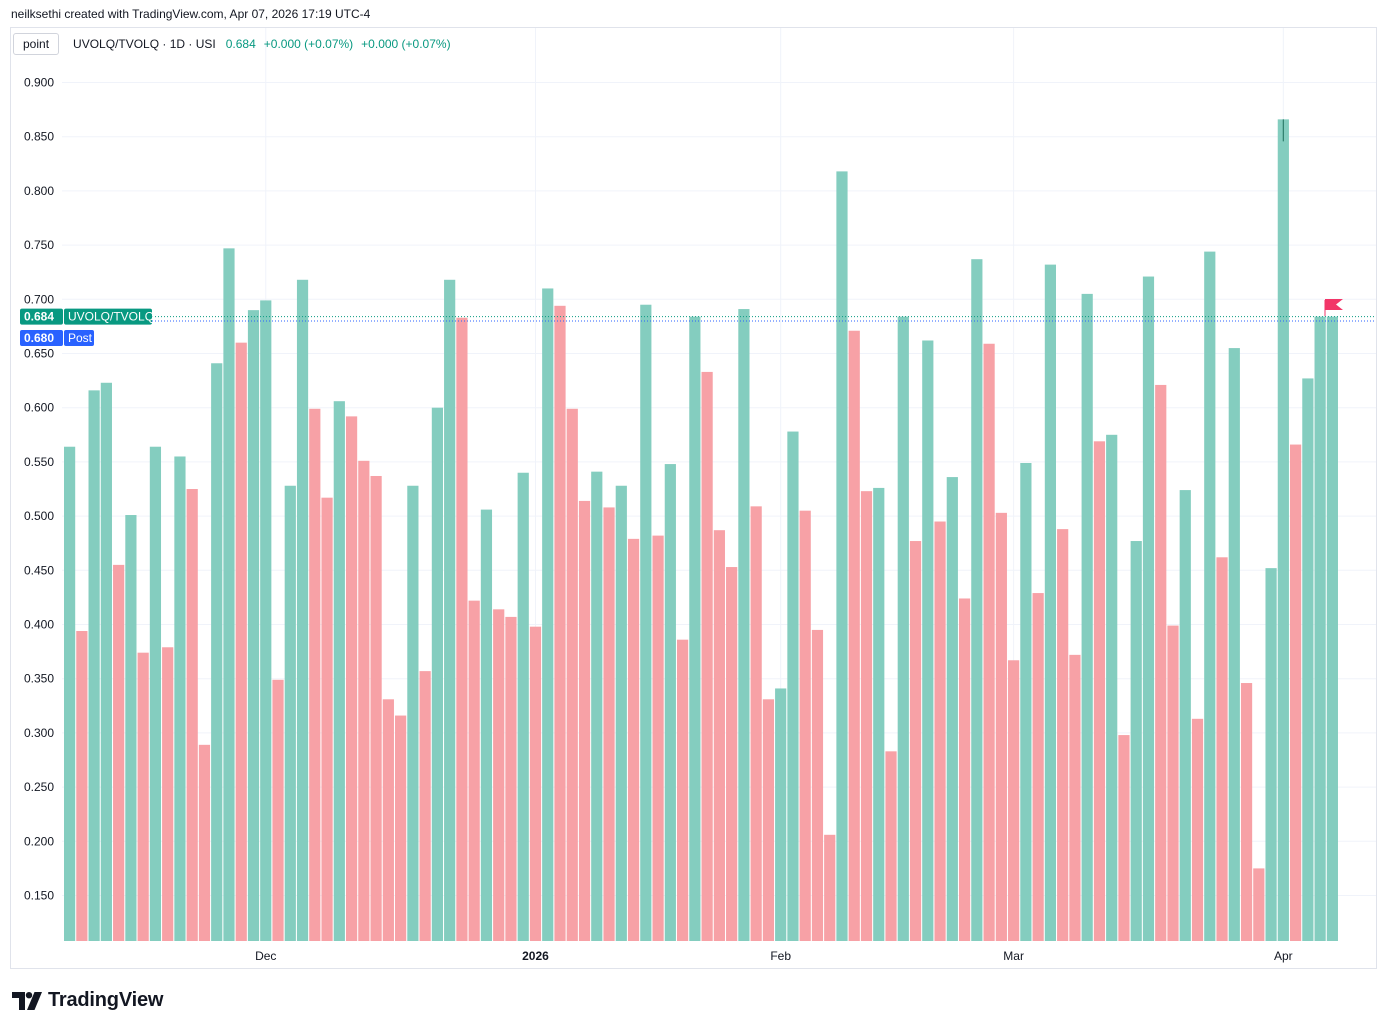  What do you see at coordinates (780, 956) in the screenshot?
I see `x-tick-label: Feb` at bounding box center [780, 956].